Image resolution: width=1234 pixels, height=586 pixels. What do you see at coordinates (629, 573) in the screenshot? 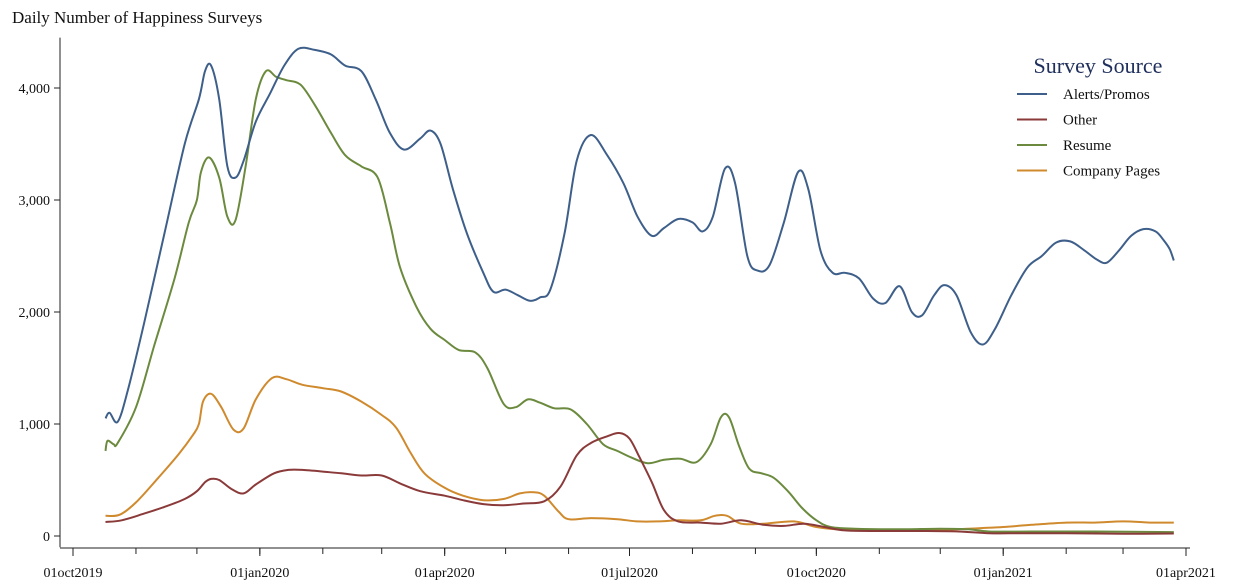
I see `x-tick-label: 01jul2020` at bounding box center [629, 573].